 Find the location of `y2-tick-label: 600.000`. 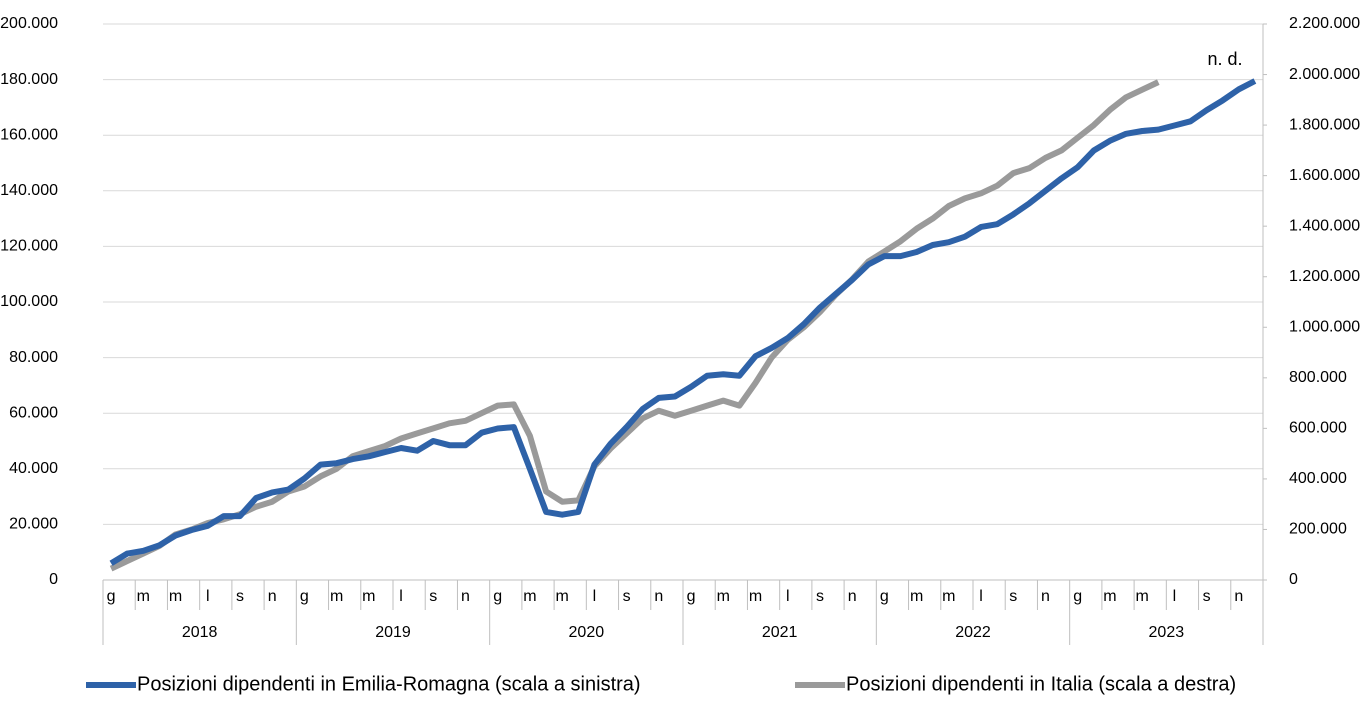

y2-tick-label: 600.000 is located at coordinates (1318, 428).